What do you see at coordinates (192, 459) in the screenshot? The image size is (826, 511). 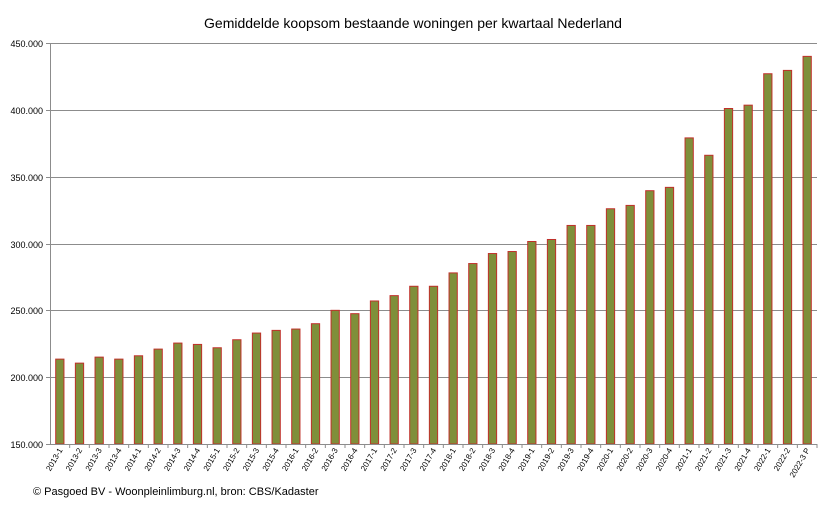 I see `x-tick-label: 2014-4` at bounding box center [192, 459].